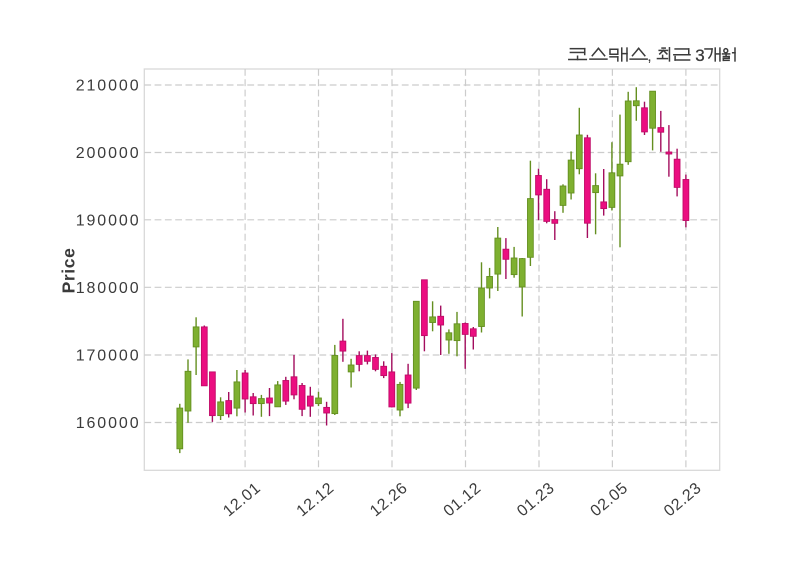  Describe the element at coordinates (108, 423) in the screenshot. I see `svg-text: 160000` at that location.